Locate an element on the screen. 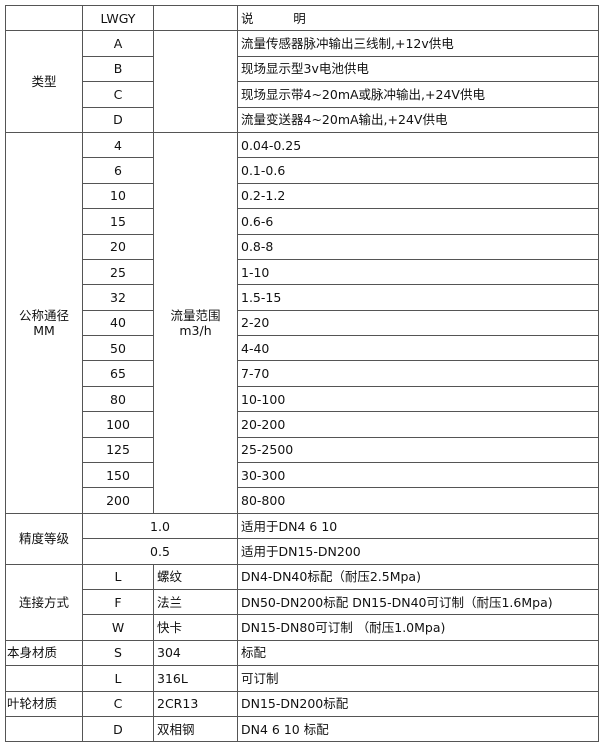 The height and width of the screenshot is (743, 600). table-row: 150 30-300 is located at coordinates (302, 475).